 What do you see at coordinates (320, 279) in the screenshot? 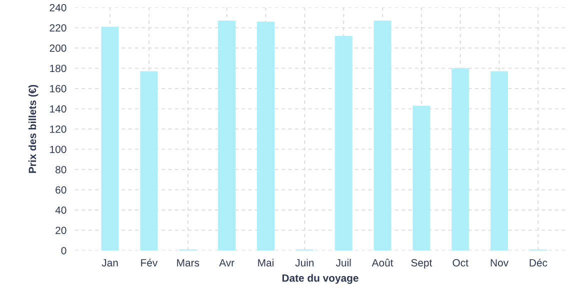
I see `x-axis-title: Date du voyage` at bounding box center [320, 279].